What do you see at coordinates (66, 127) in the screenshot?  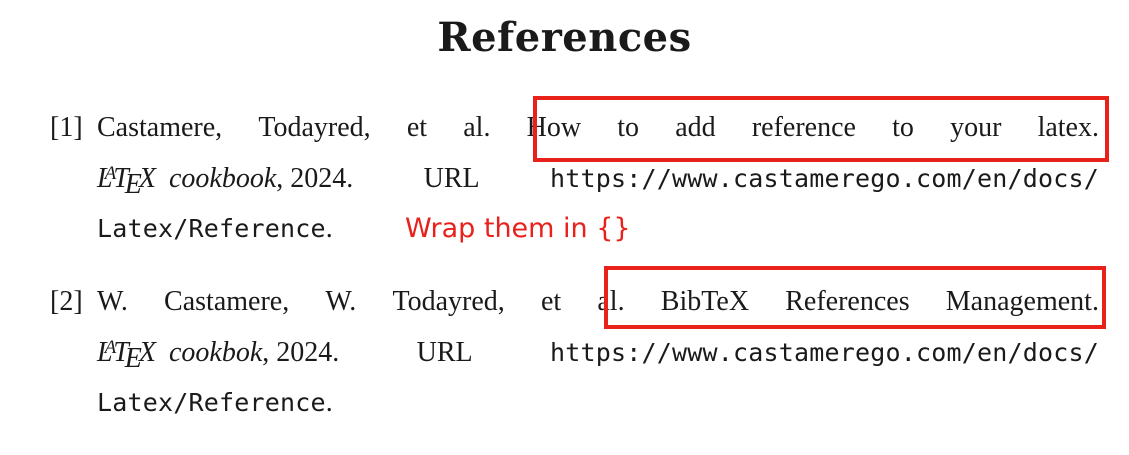 I see `reference-number: [1]` at bounding box center [66, 127].